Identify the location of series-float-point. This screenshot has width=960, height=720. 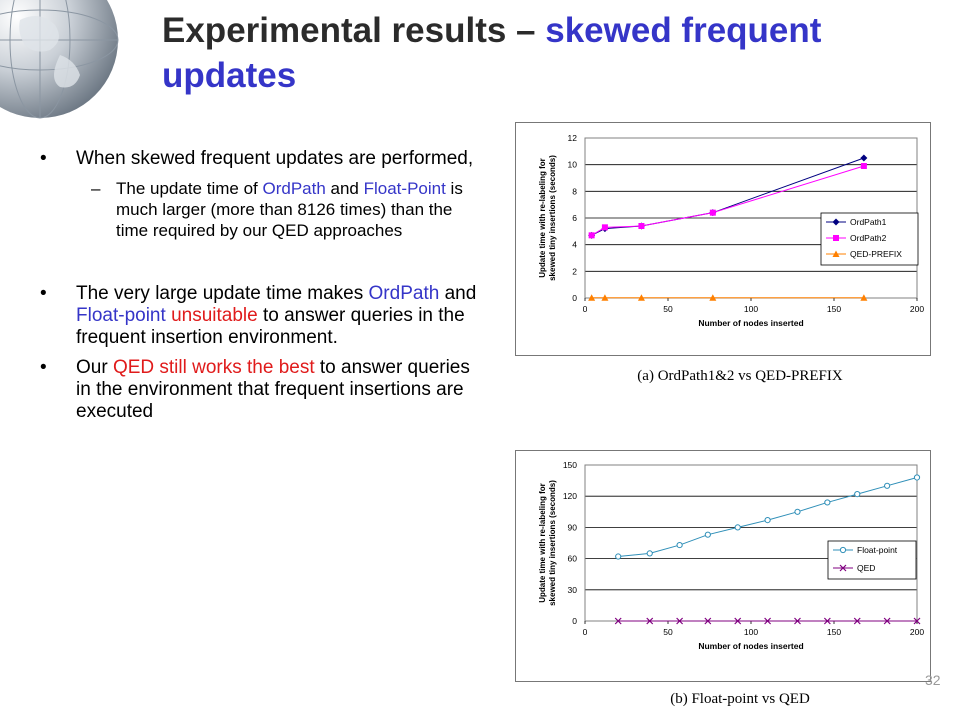
(768, 517).